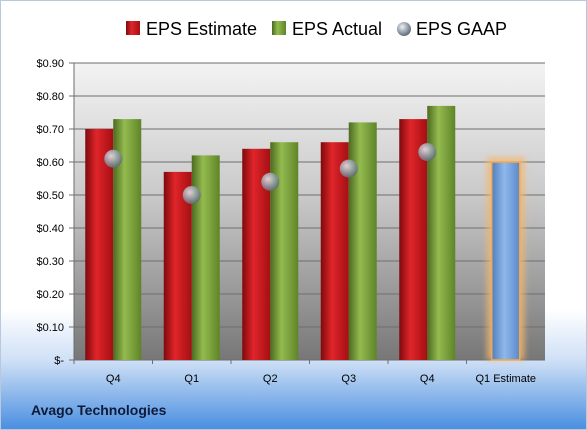 Image resolution: width=587 pixels, height=430 pixels. What do you see at coordinates (279, 28) in the screenshot?
I see `legend-swatch-eps-actual` at bounding box center [279, 28].